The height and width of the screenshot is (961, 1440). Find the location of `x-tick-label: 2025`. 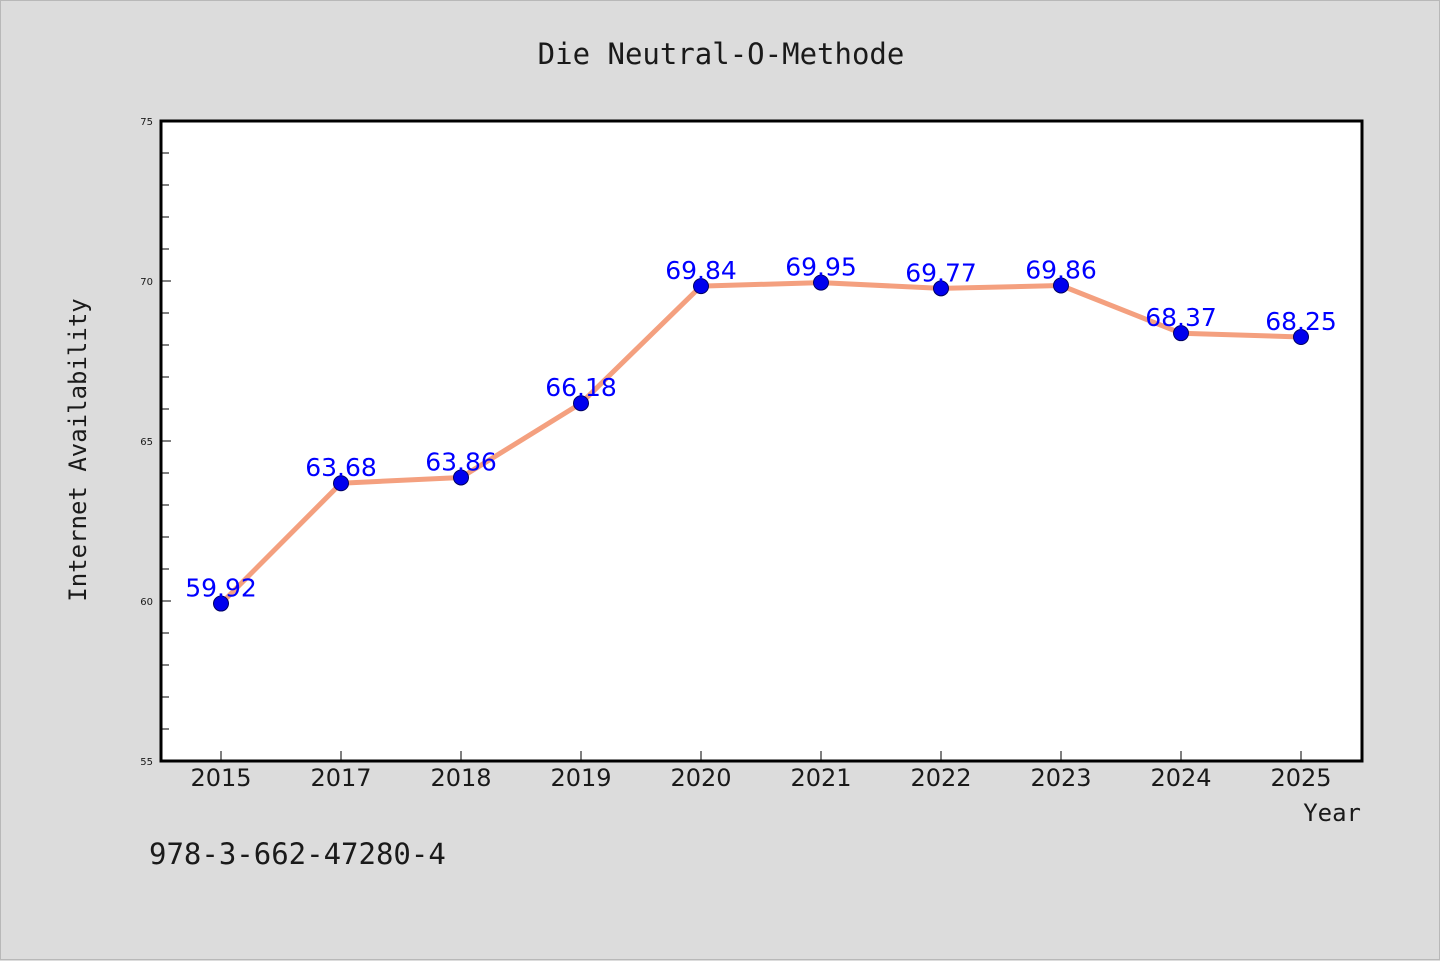

x-tick-label: 2025 is located at coordinates (1300, 778).